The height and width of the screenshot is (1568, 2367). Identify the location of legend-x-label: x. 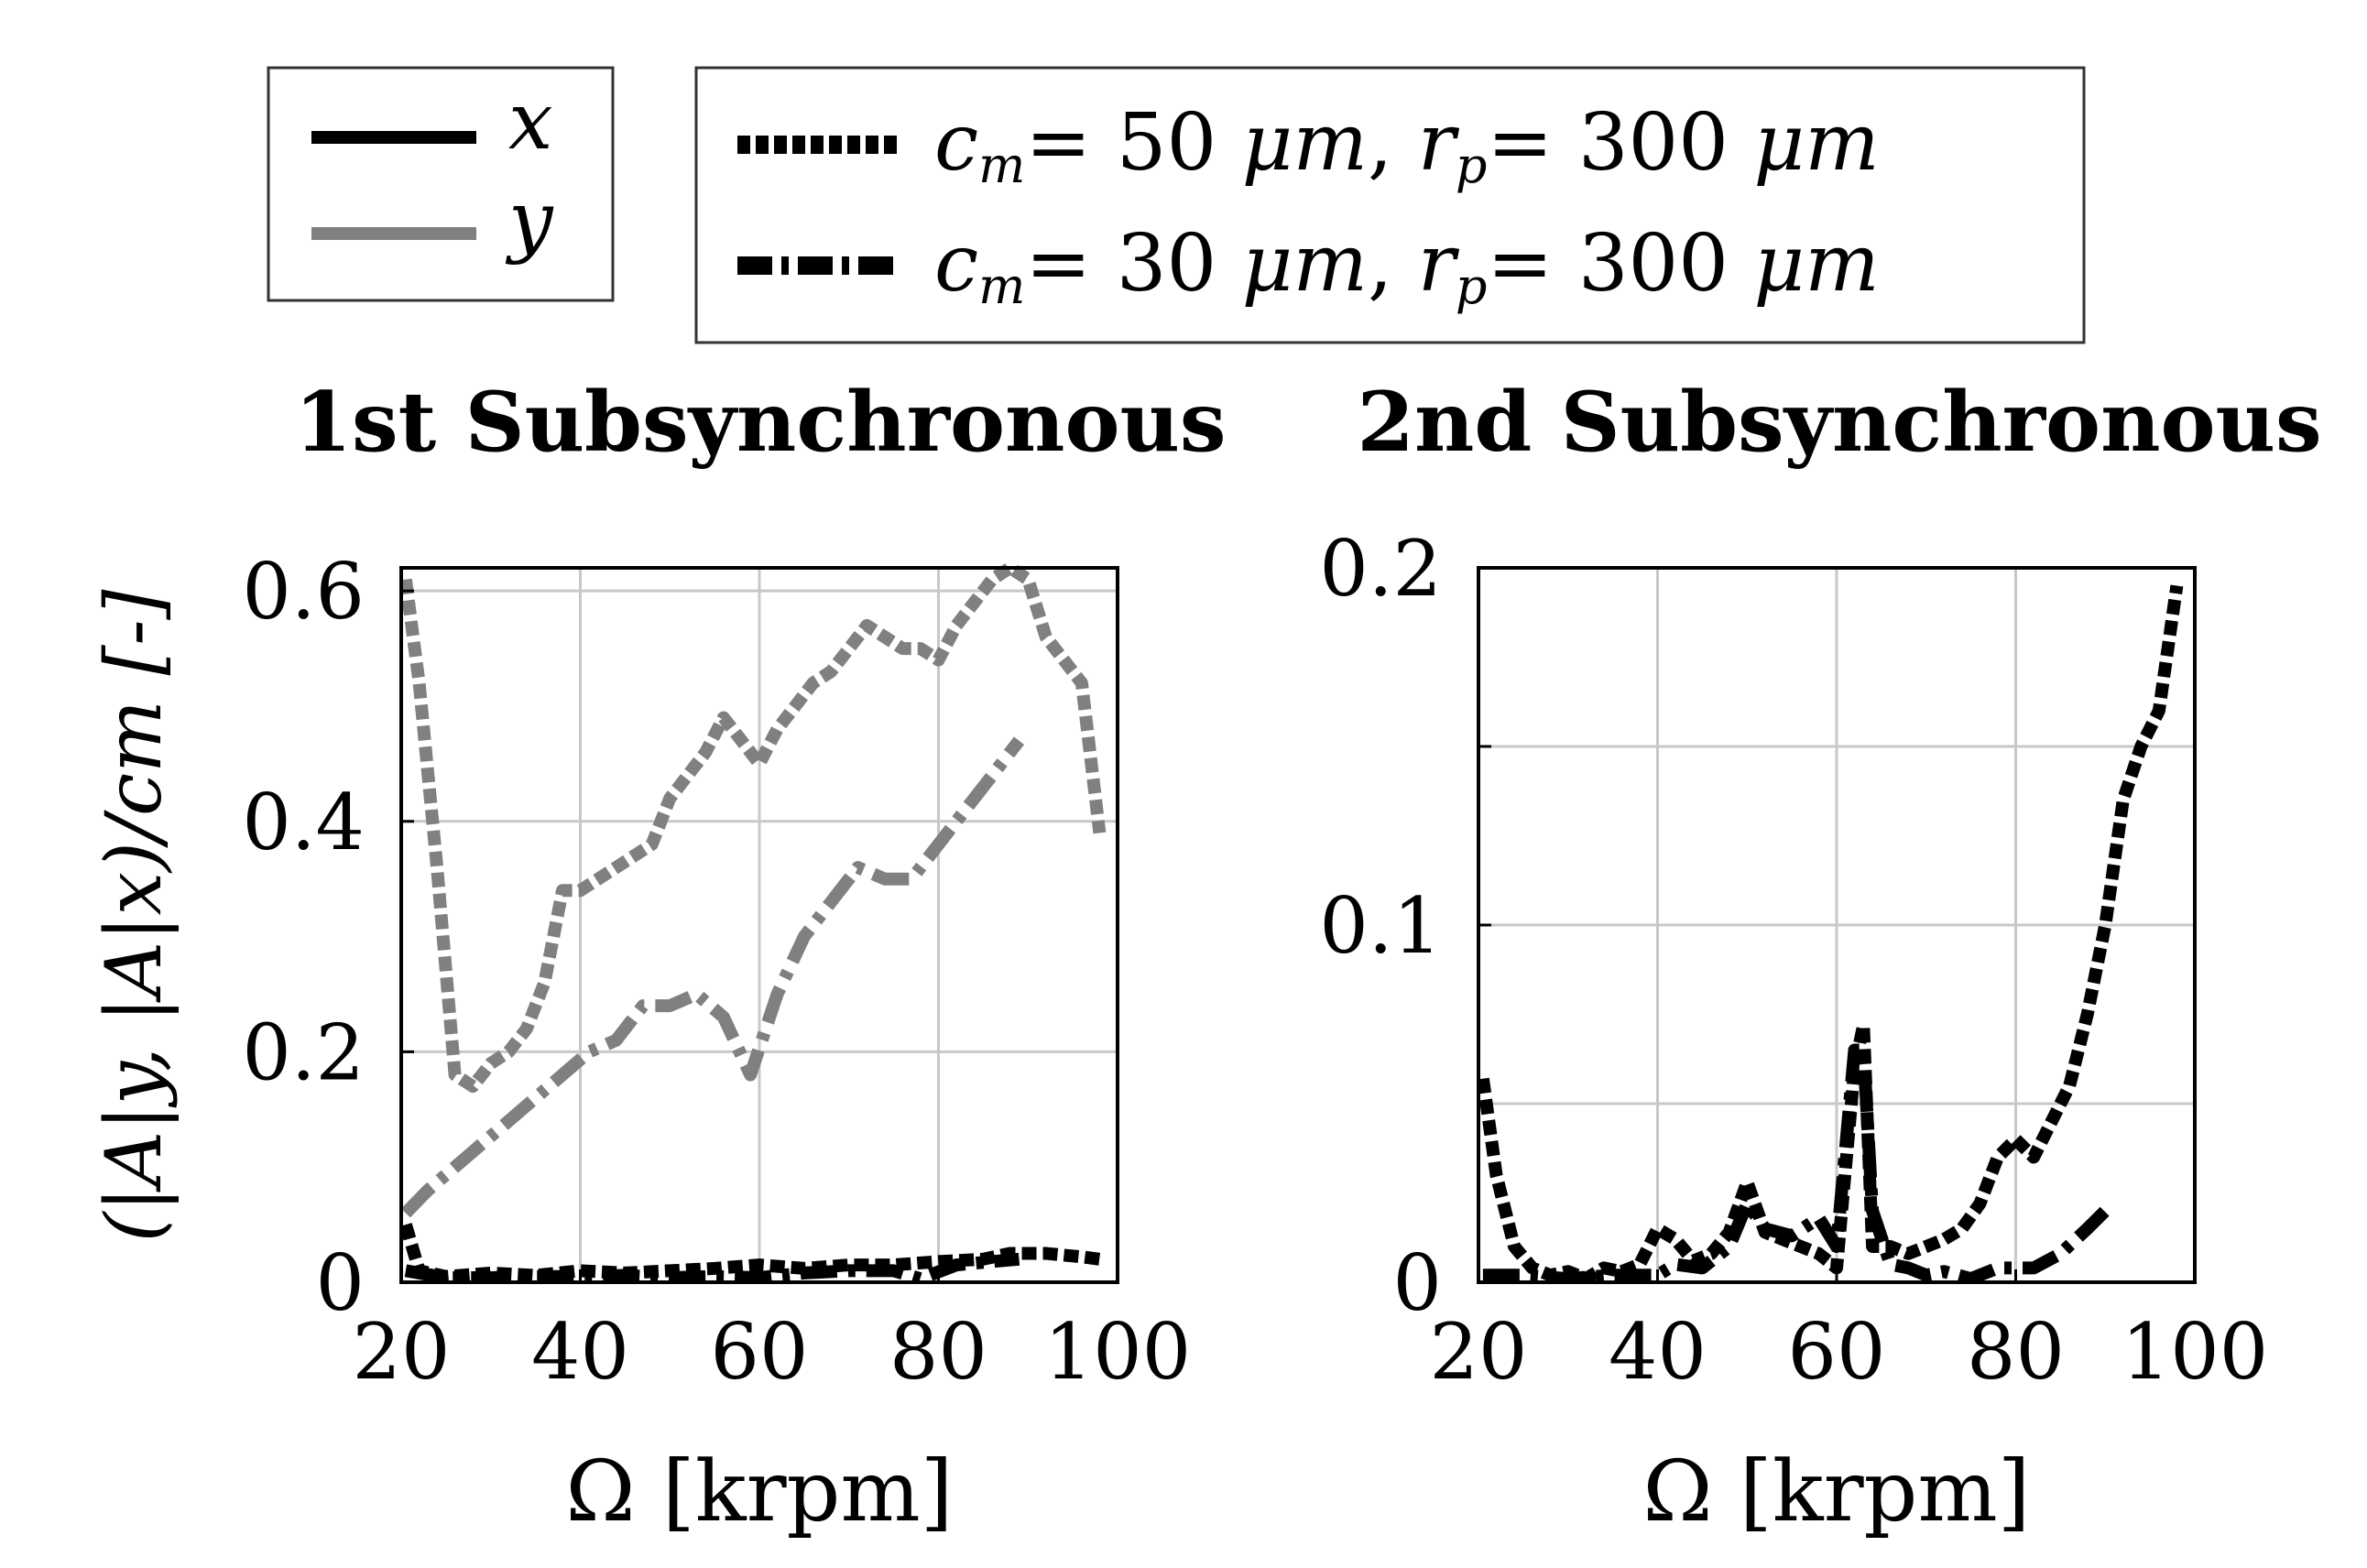
(530, 122).